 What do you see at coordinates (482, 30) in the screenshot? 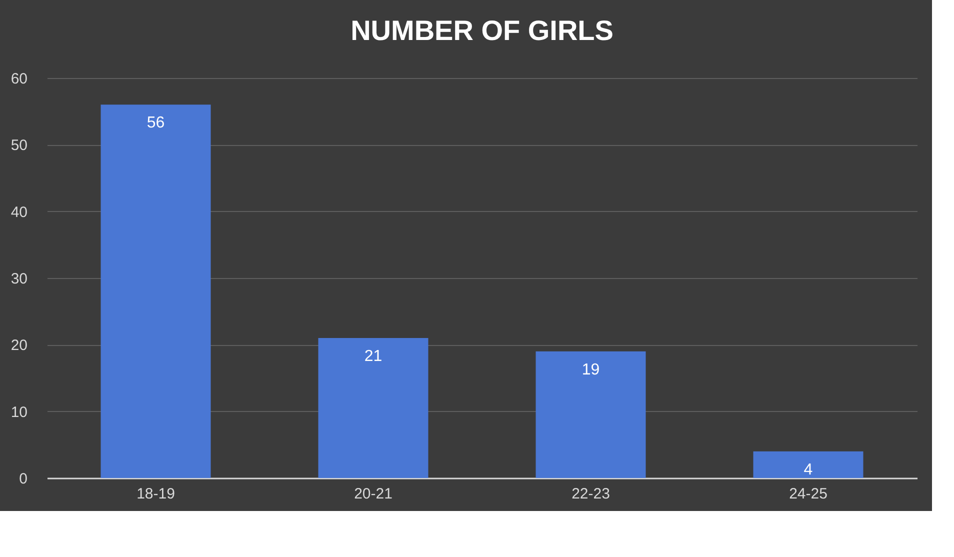
I see `chart-title: NUMBER OF GIRLS` at bounding box center [482, 30].